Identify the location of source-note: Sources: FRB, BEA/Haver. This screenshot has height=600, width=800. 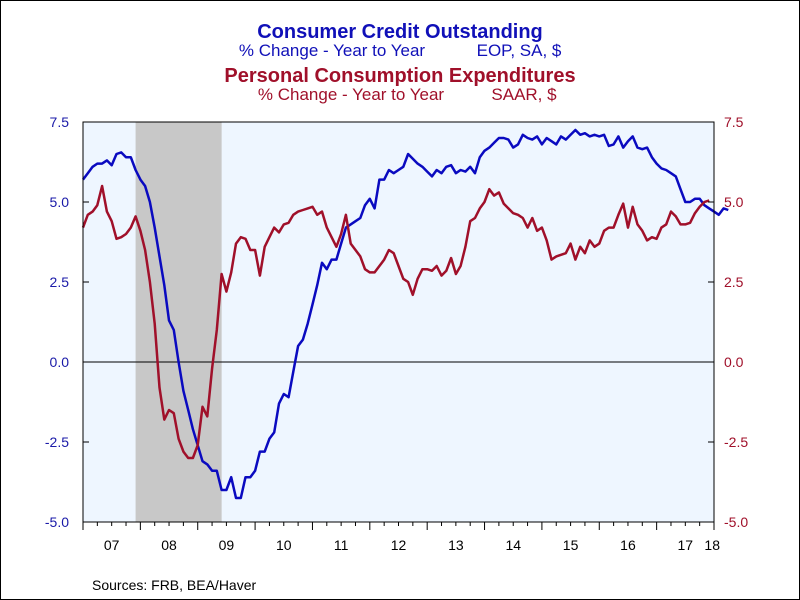
(174, 585).